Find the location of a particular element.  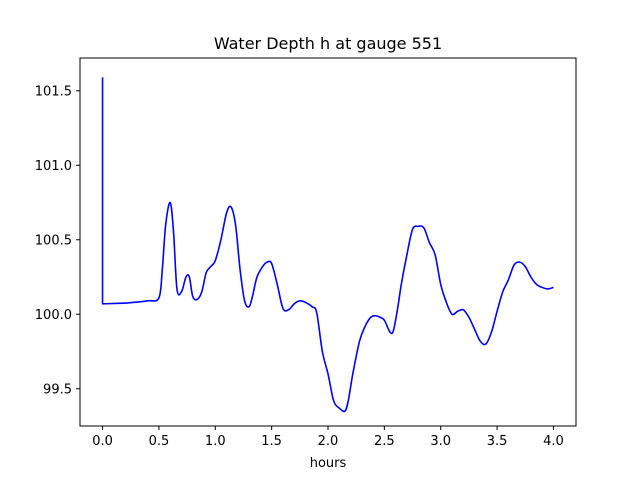

x-tick-label: 1.0 is located at coordinates (215, 441).